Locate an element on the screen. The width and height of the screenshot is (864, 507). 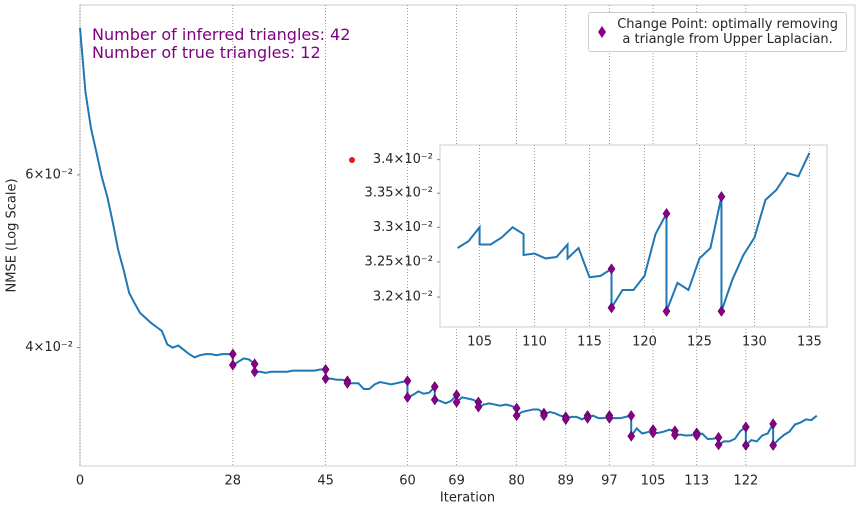
x-tick-label: 28 is located at coordinates (233, 481).